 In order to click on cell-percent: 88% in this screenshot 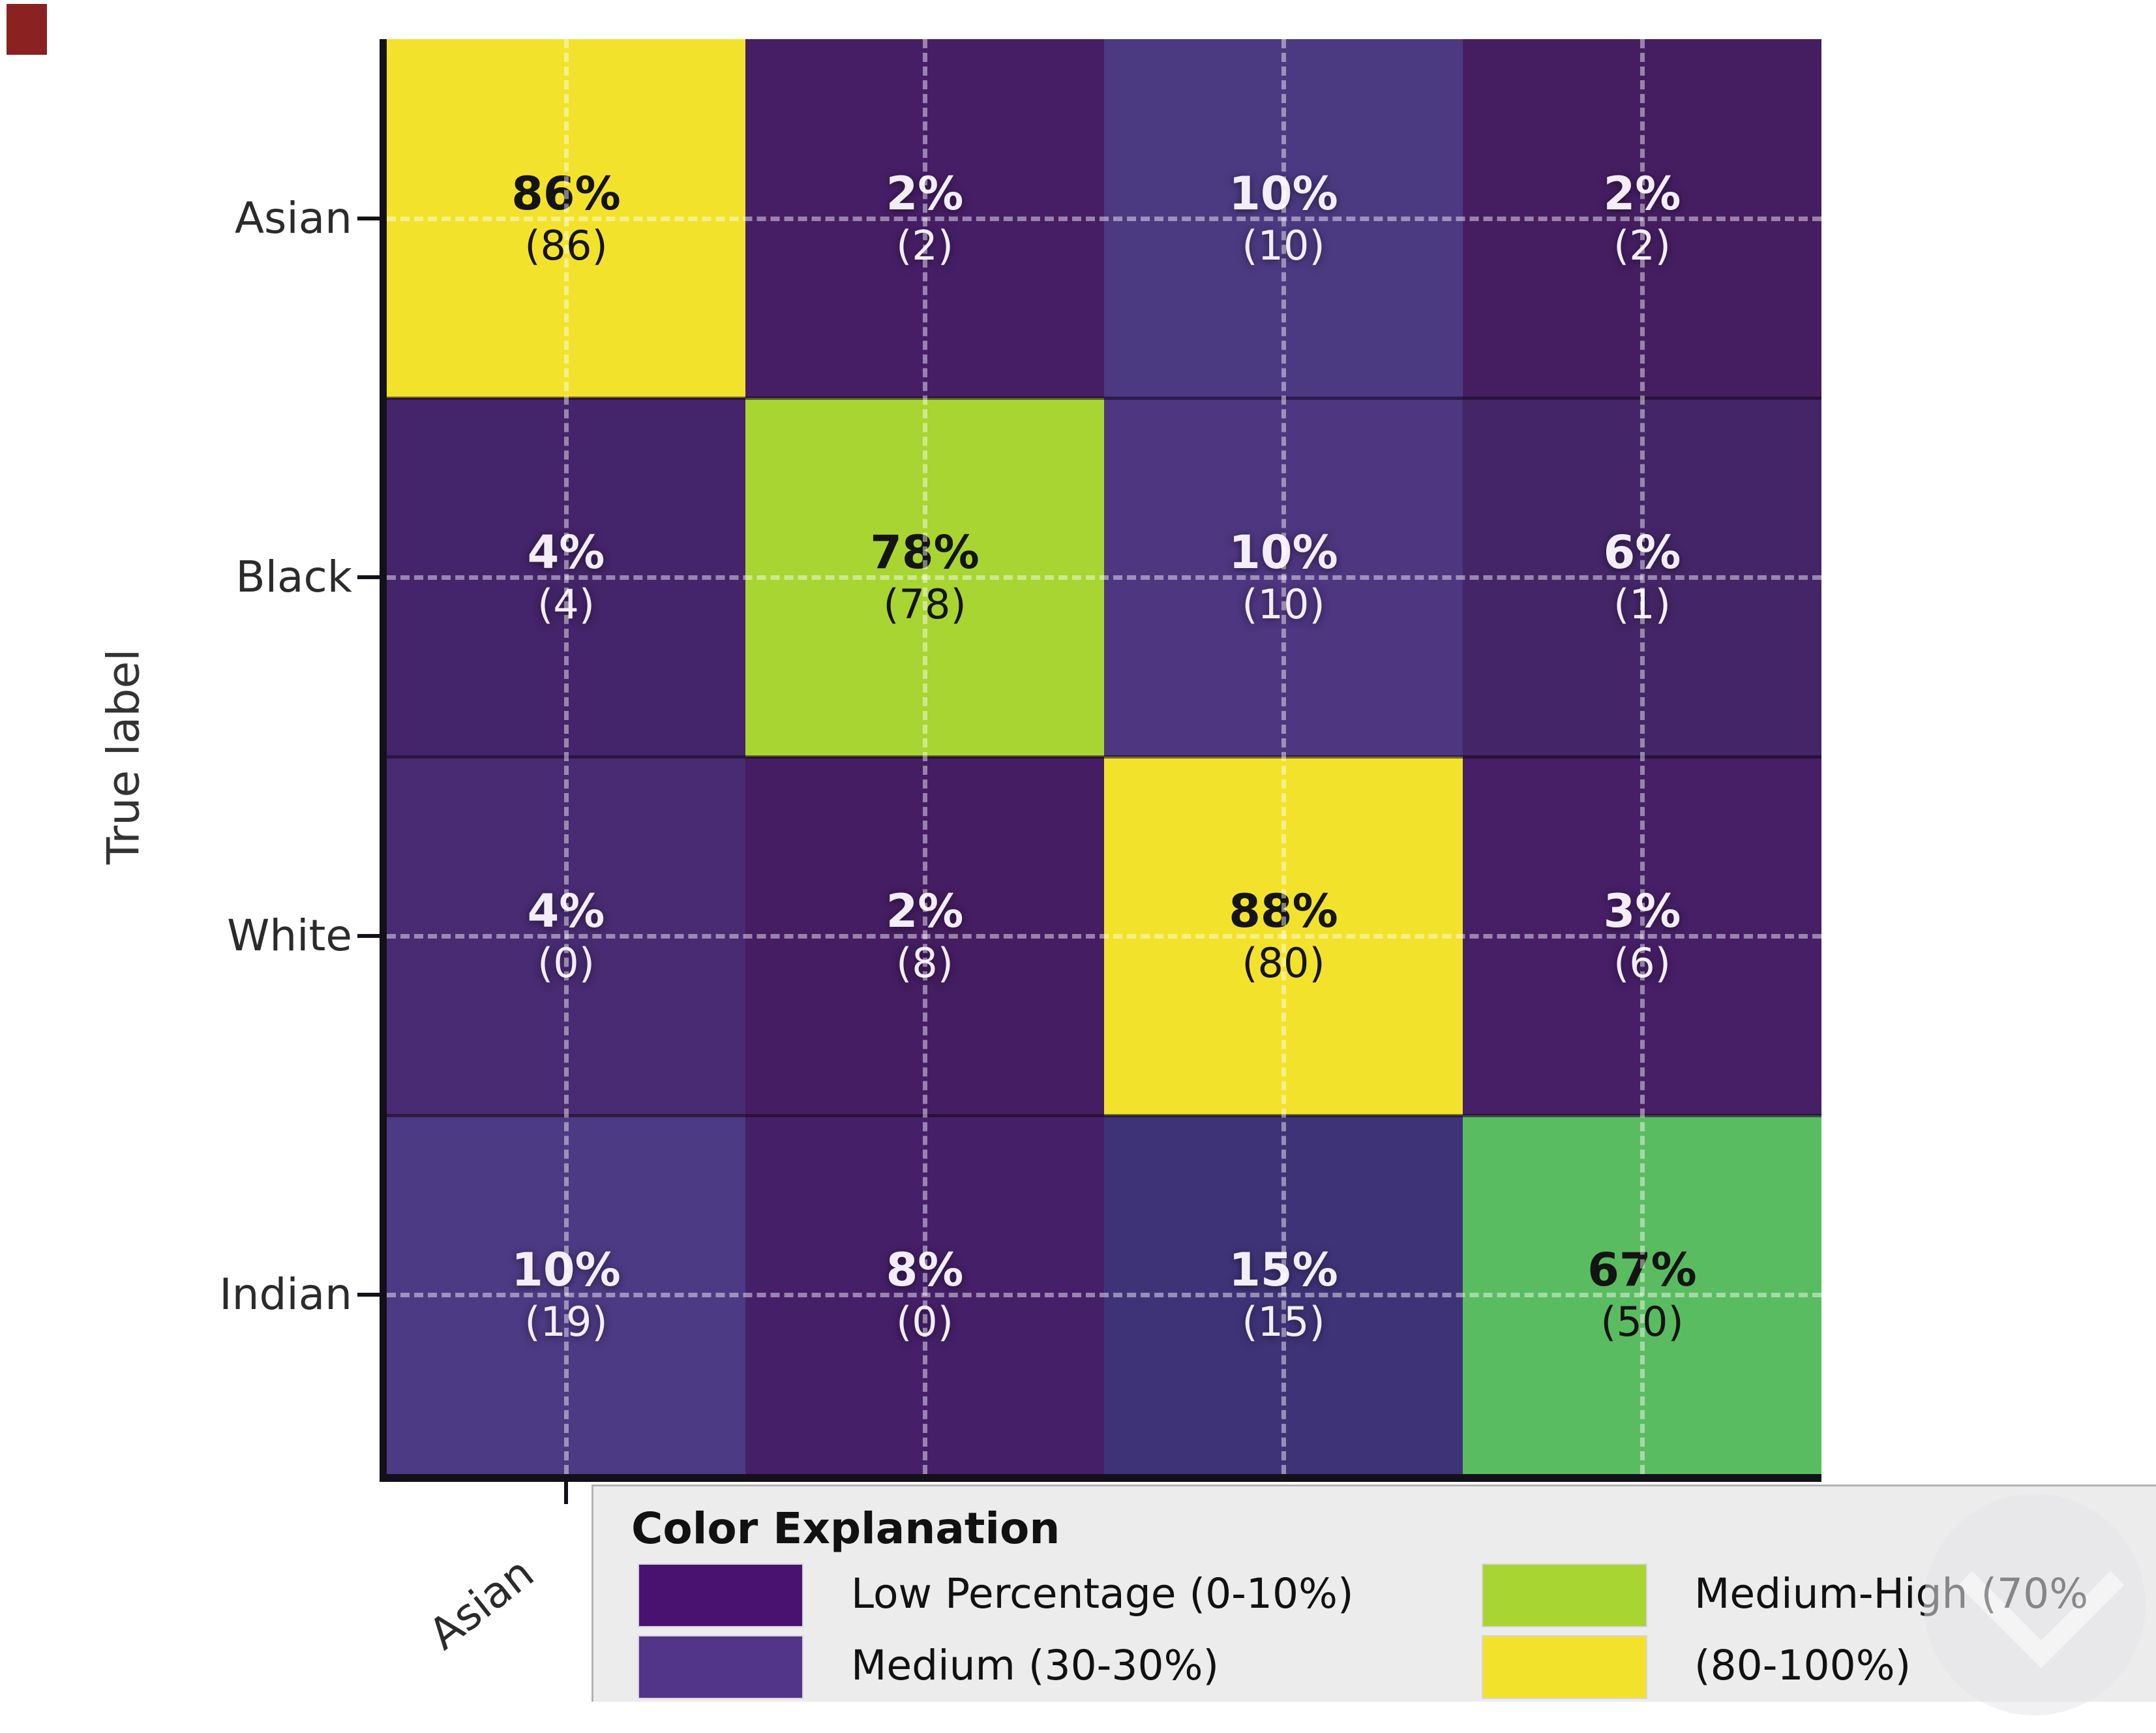, I will do `click(1283, 911)`.